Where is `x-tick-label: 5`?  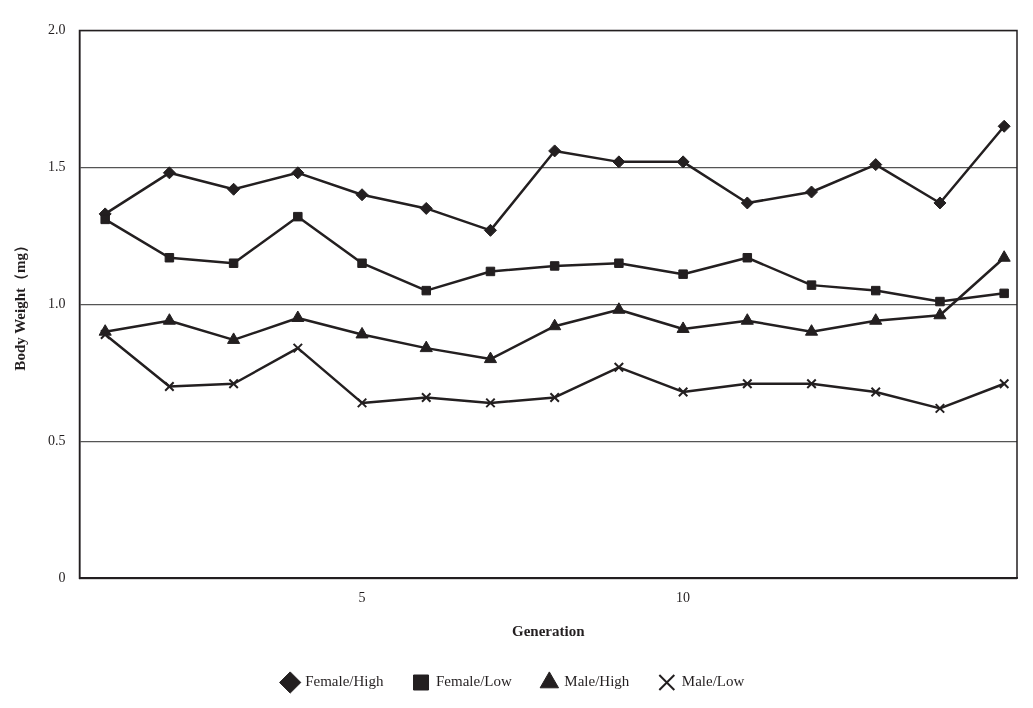 x-tick-label: 5 is located at coordinates (362, 598).